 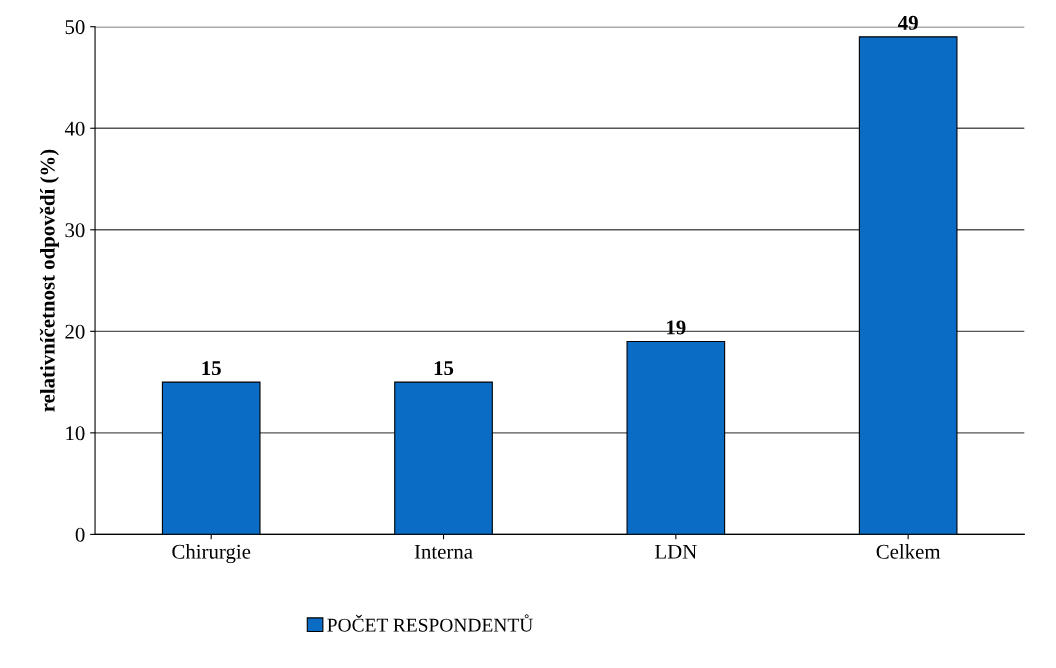 I want to click on y-tick-label: 30, so click(x=75, y=230).